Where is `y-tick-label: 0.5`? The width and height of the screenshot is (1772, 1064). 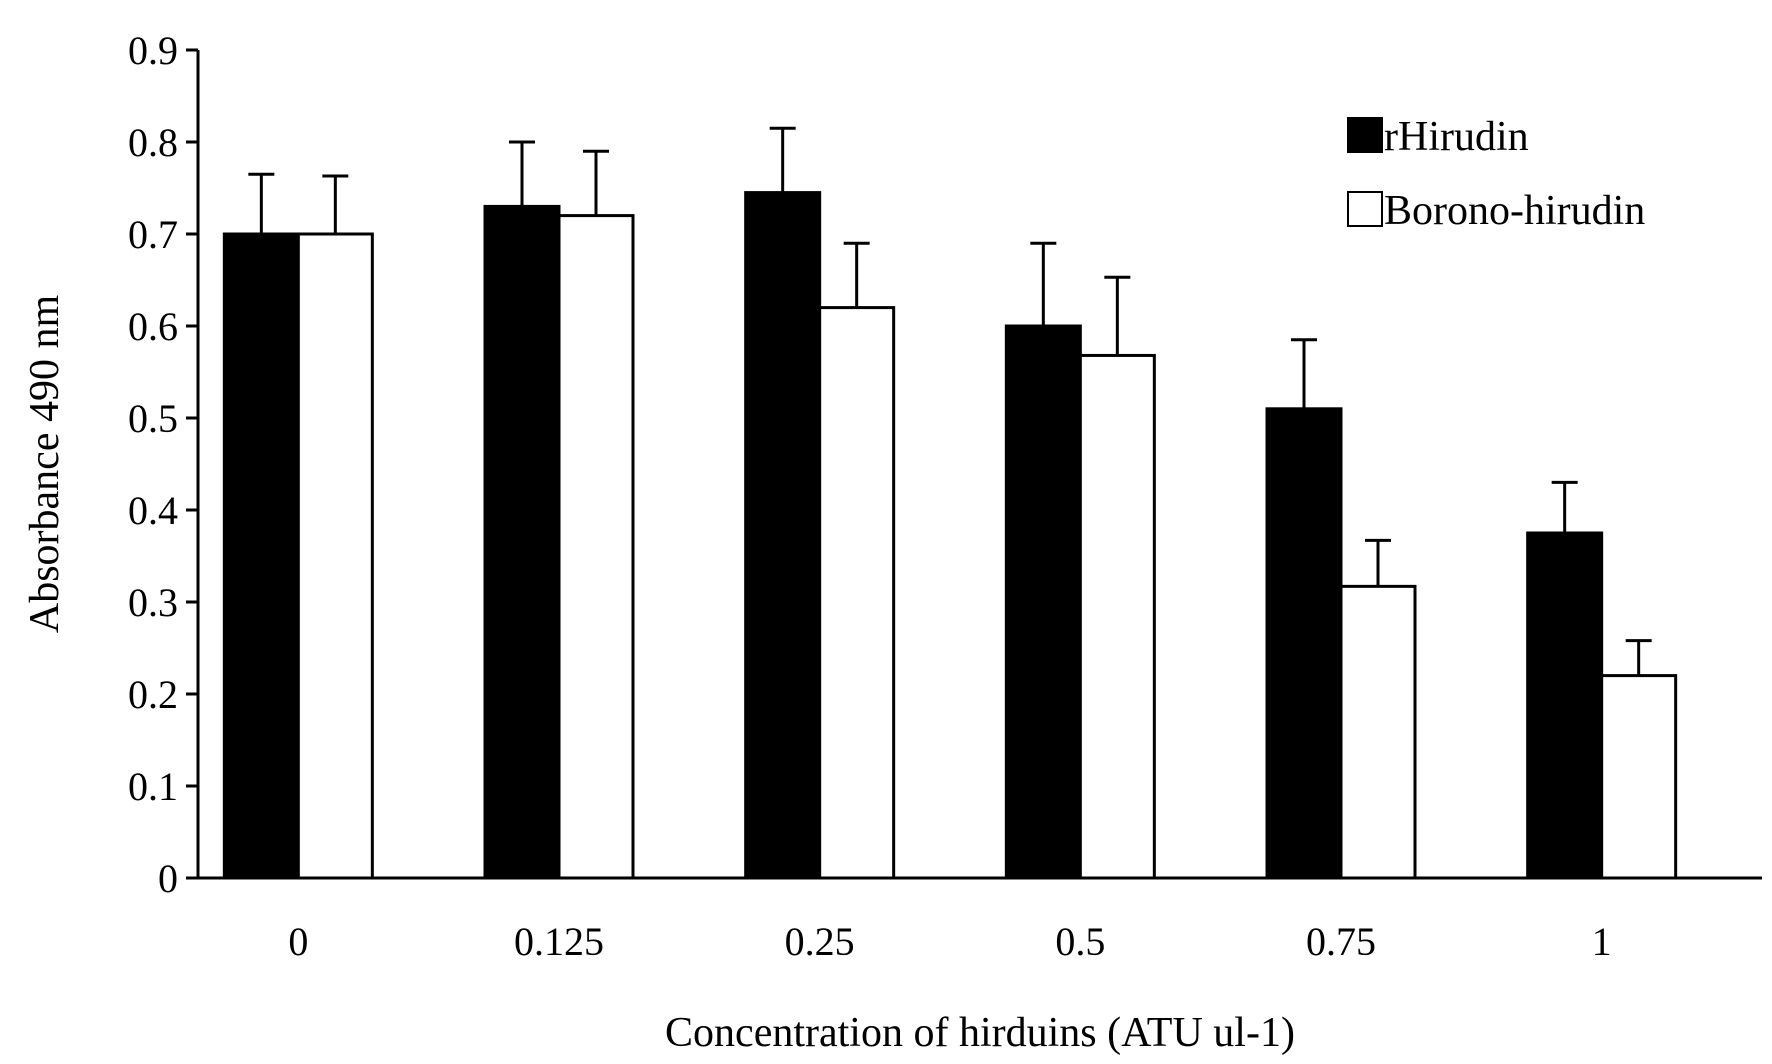 y-tick-label: 0.5 is located at coordinates (153, 418).